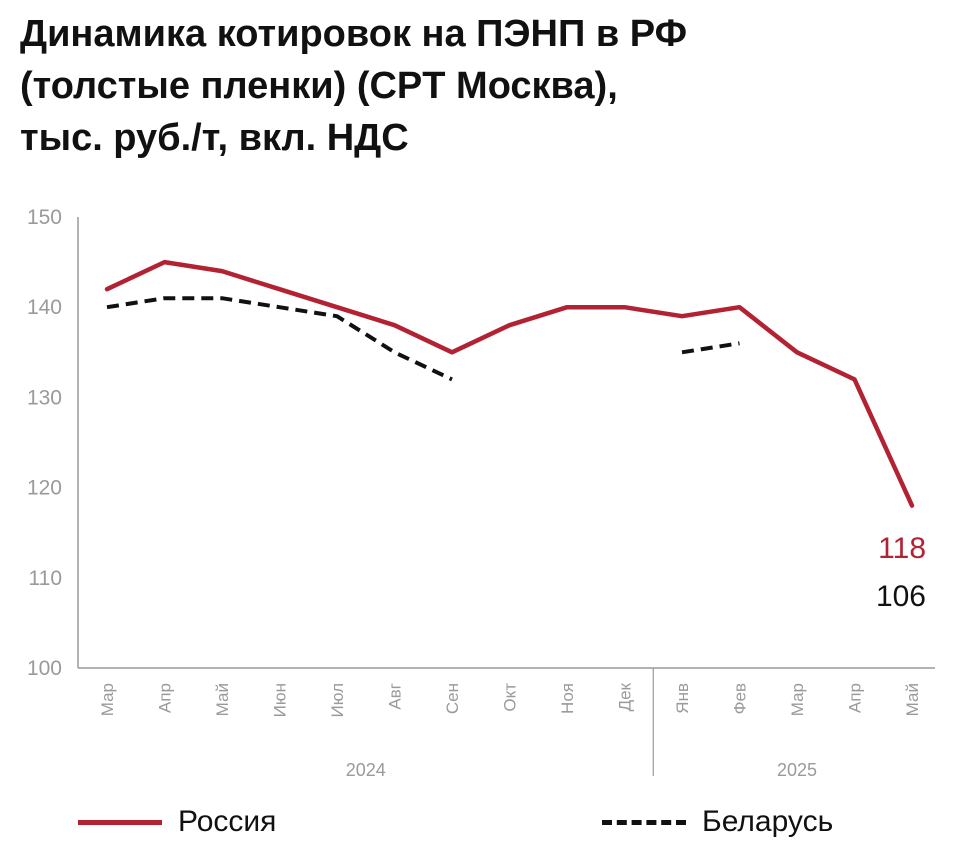 The width and height of the screenshot is (960, 862). I want to click on end-label-belarus: 106, so click(901, 596).